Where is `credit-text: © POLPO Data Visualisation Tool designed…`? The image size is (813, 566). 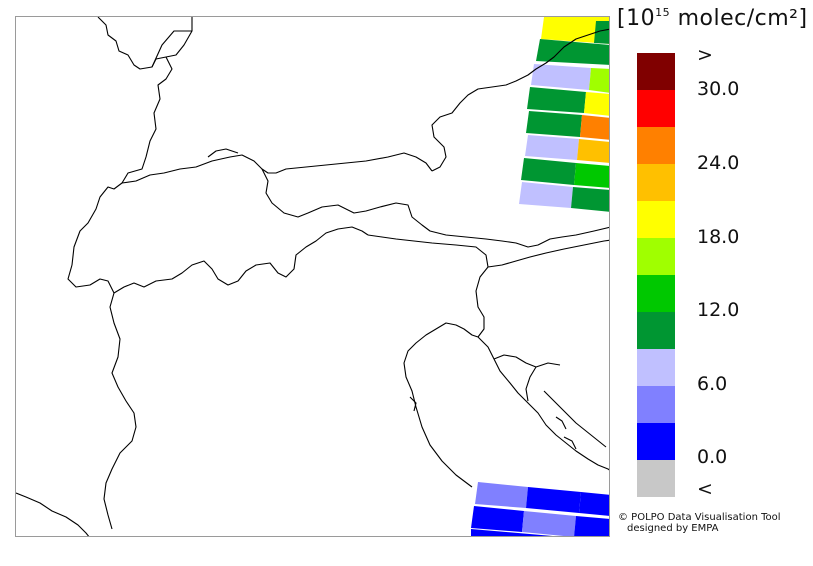
credit-text: © POLPO Data Visualisation Tool designed… is located at coordinates (699, 523).